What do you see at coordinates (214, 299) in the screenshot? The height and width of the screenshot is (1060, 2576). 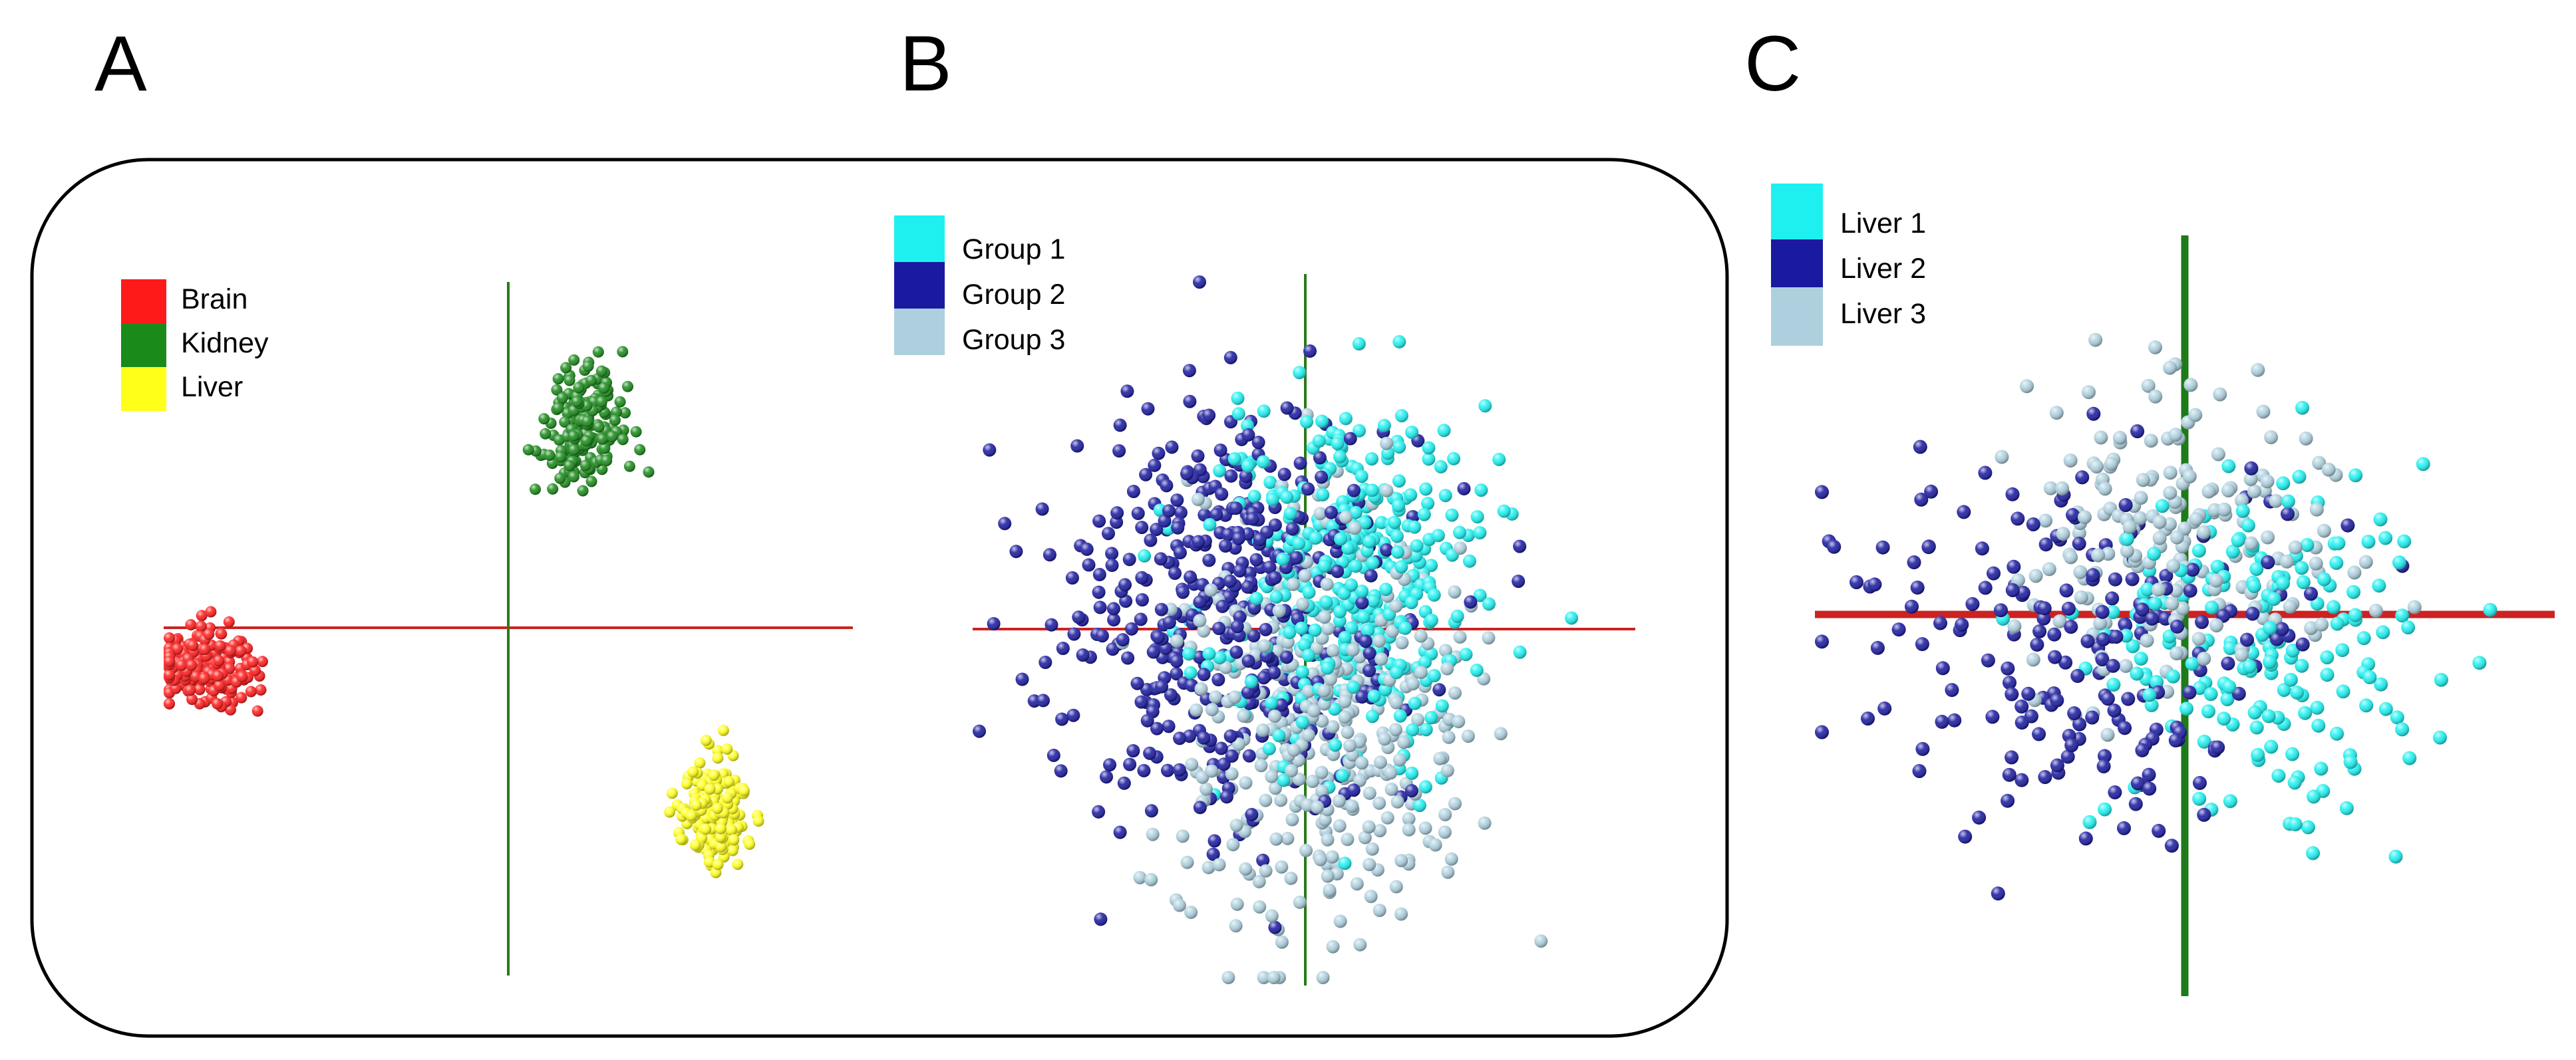 I see `legend-label-brain: Brain` at bounding box center [214, 299].